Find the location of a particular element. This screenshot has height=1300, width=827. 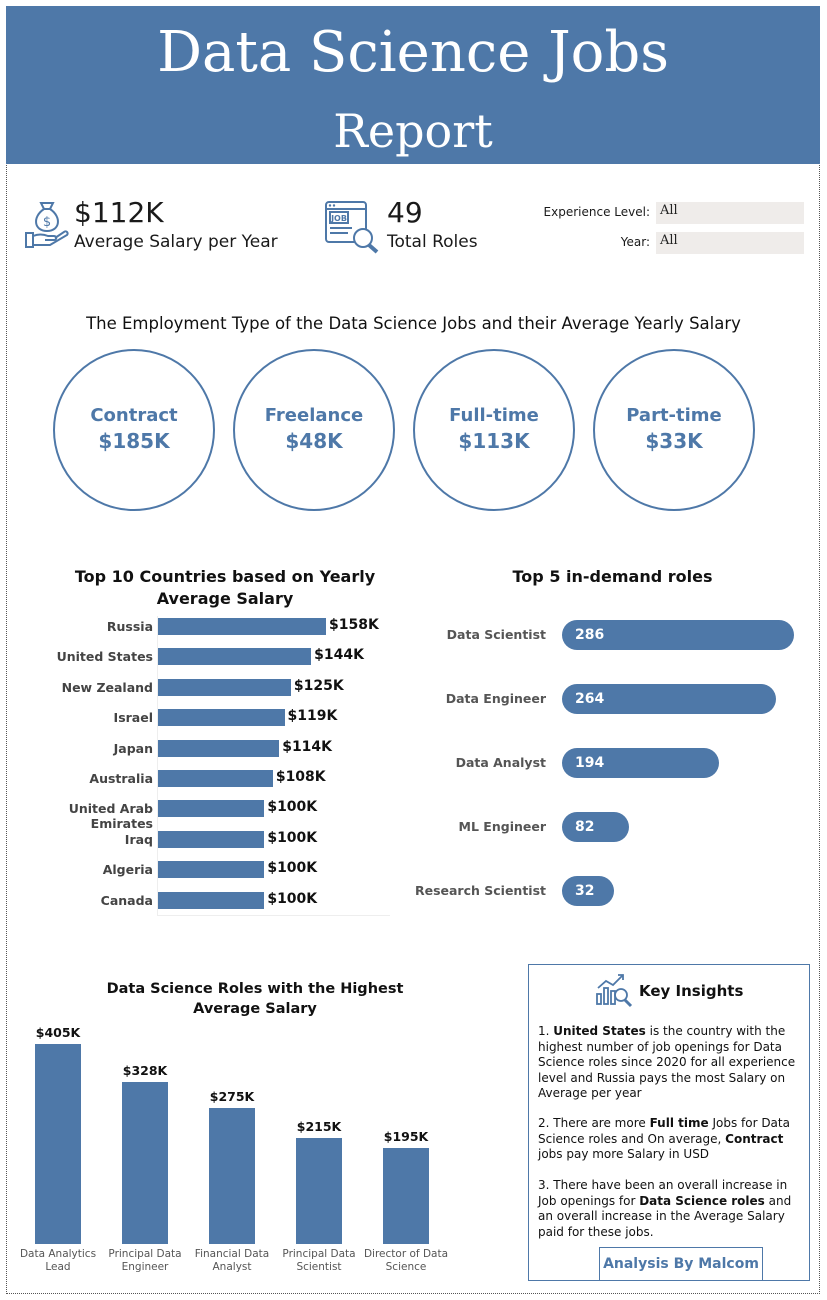

salary-column-label-line: Data Analytics is located at coordinates (58, 1254).